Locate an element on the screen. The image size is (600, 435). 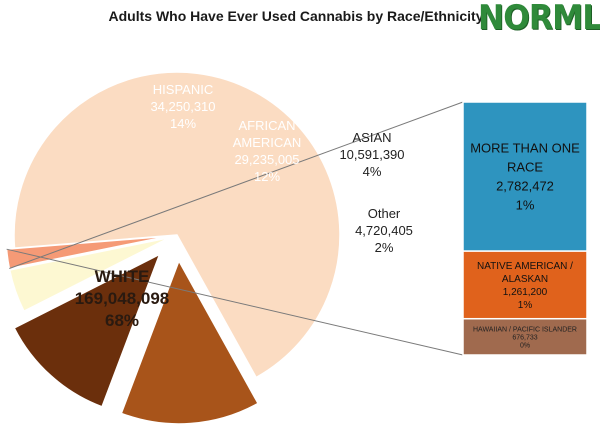
data-label-other: Other 4,720,405 2% is located at coordinates (384, 230).